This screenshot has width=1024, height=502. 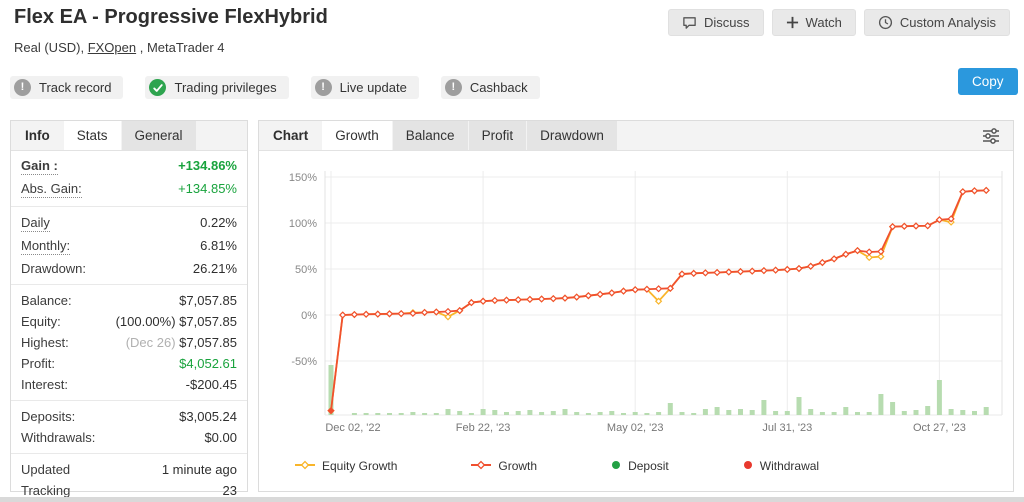 I want to click on legend-withdrawal: Withdrawal, so click(x=781, y=466).